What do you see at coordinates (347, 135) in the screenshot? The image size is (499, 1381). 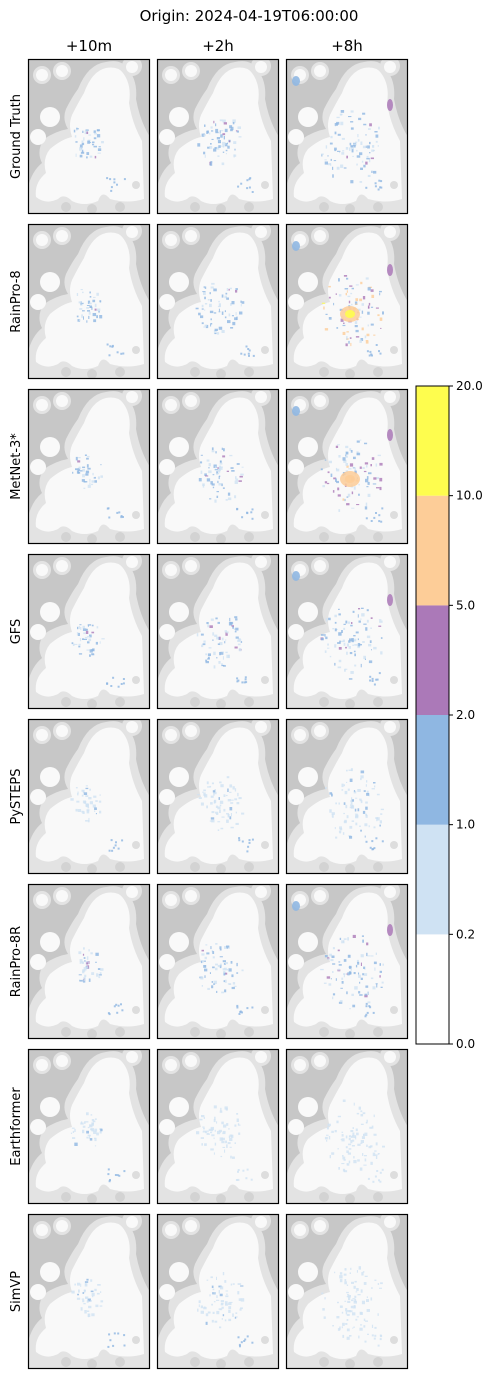 I see `europe-basemap` at bounding box center [347, 135].